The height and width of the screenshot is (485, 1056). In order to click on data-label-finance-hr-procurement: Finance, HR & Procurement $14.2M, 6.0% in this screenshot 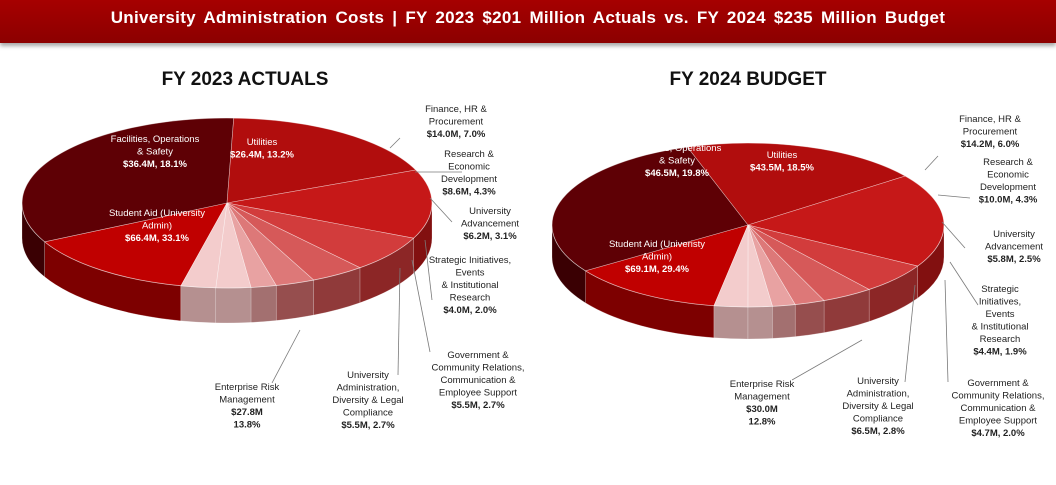, I will do `click(973, 142)`.